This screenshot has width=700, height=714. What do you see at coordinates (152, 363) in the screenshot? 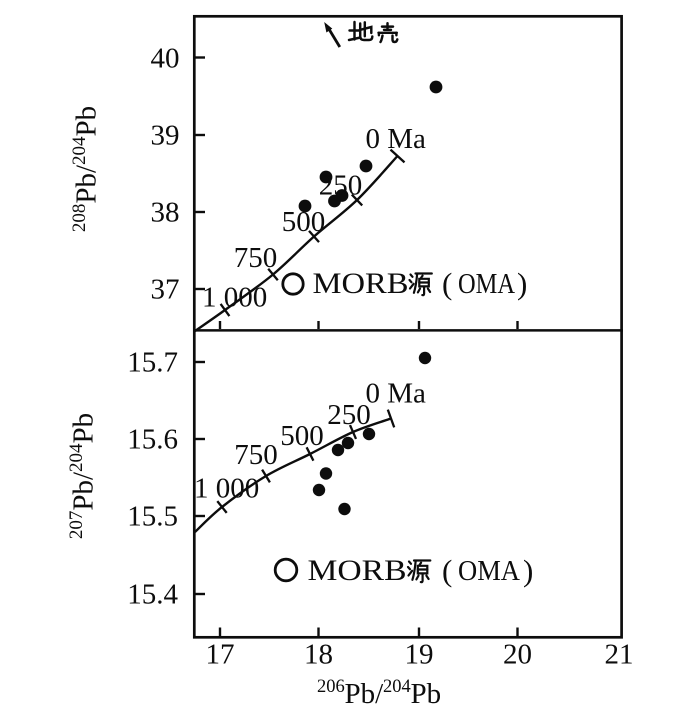
I see `svg-text: 15.7` at bounding box center [152, 363].